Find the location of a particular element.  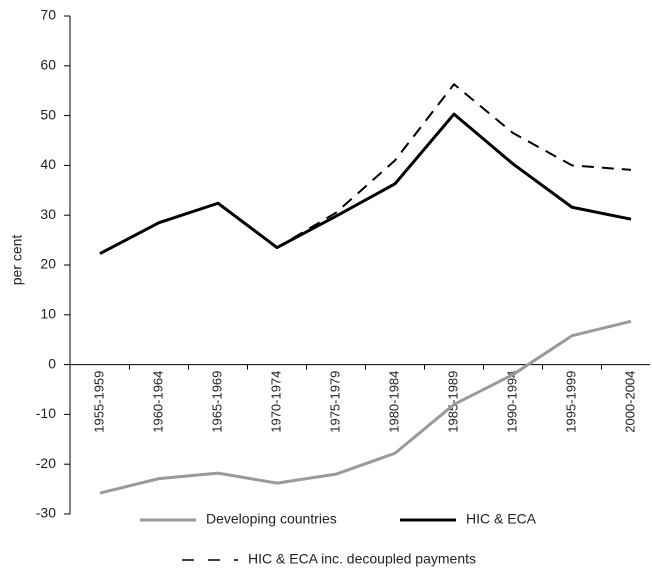

x-tick-label: 1995-1999 is located at coordinates (570, 402).